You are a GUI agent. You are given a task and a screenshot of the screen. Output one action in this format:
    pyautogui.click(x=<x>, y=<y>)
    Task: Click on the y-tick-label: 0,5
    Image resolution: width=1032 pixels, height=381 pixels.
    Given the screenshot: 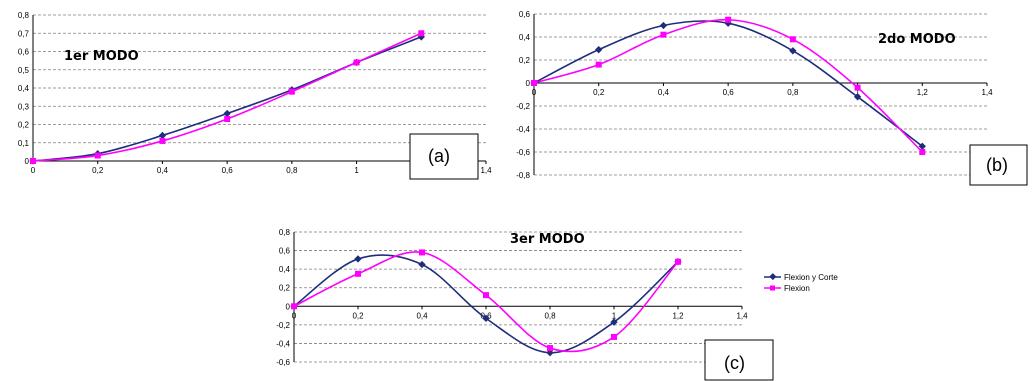 What is the action you would take?
    pyautogui.click(x=24, y=70)
    